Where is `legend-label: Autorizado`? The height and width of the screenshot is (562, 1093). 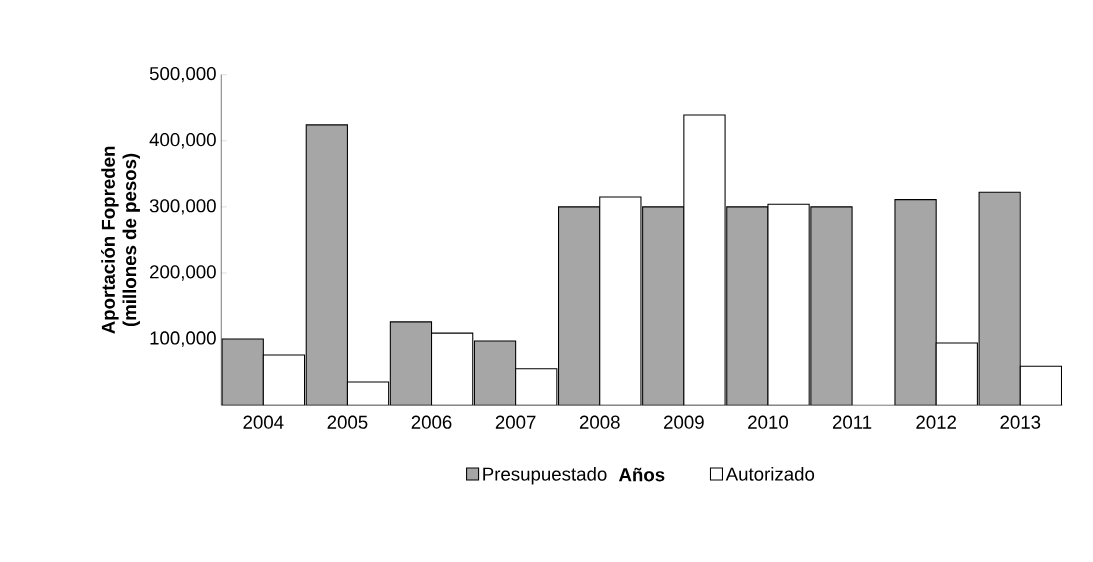 legend-label: Autorizado is located at coordinates (770, 473).